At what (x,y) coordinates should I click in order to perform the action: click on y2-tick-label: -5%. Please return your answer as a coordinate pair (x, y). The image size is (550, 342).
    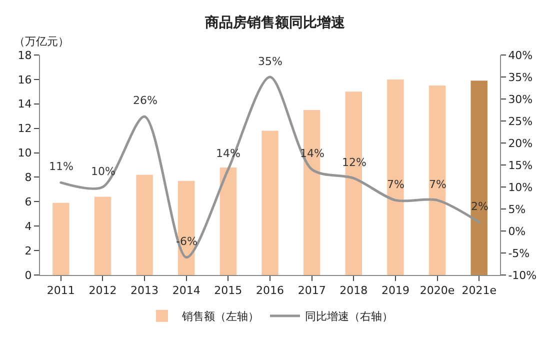
    Looking at the image, I should click on (519, 253).